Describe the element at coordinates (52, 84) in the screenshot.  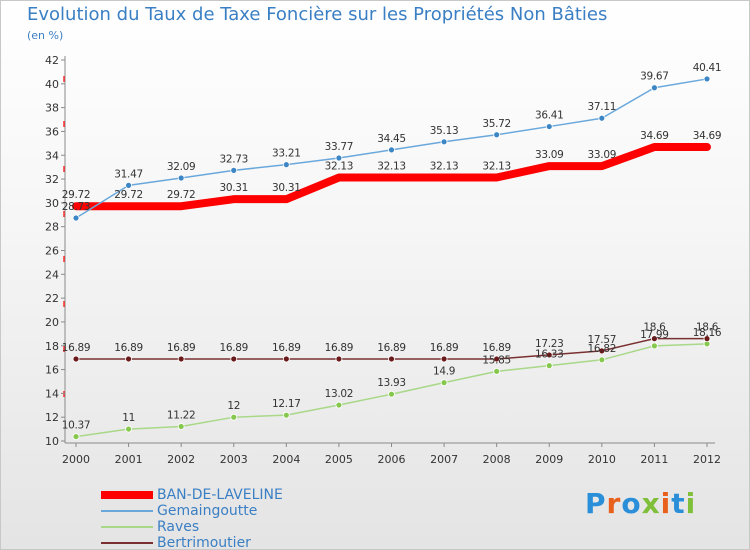
I see `y-tick-label: 40` at that location.